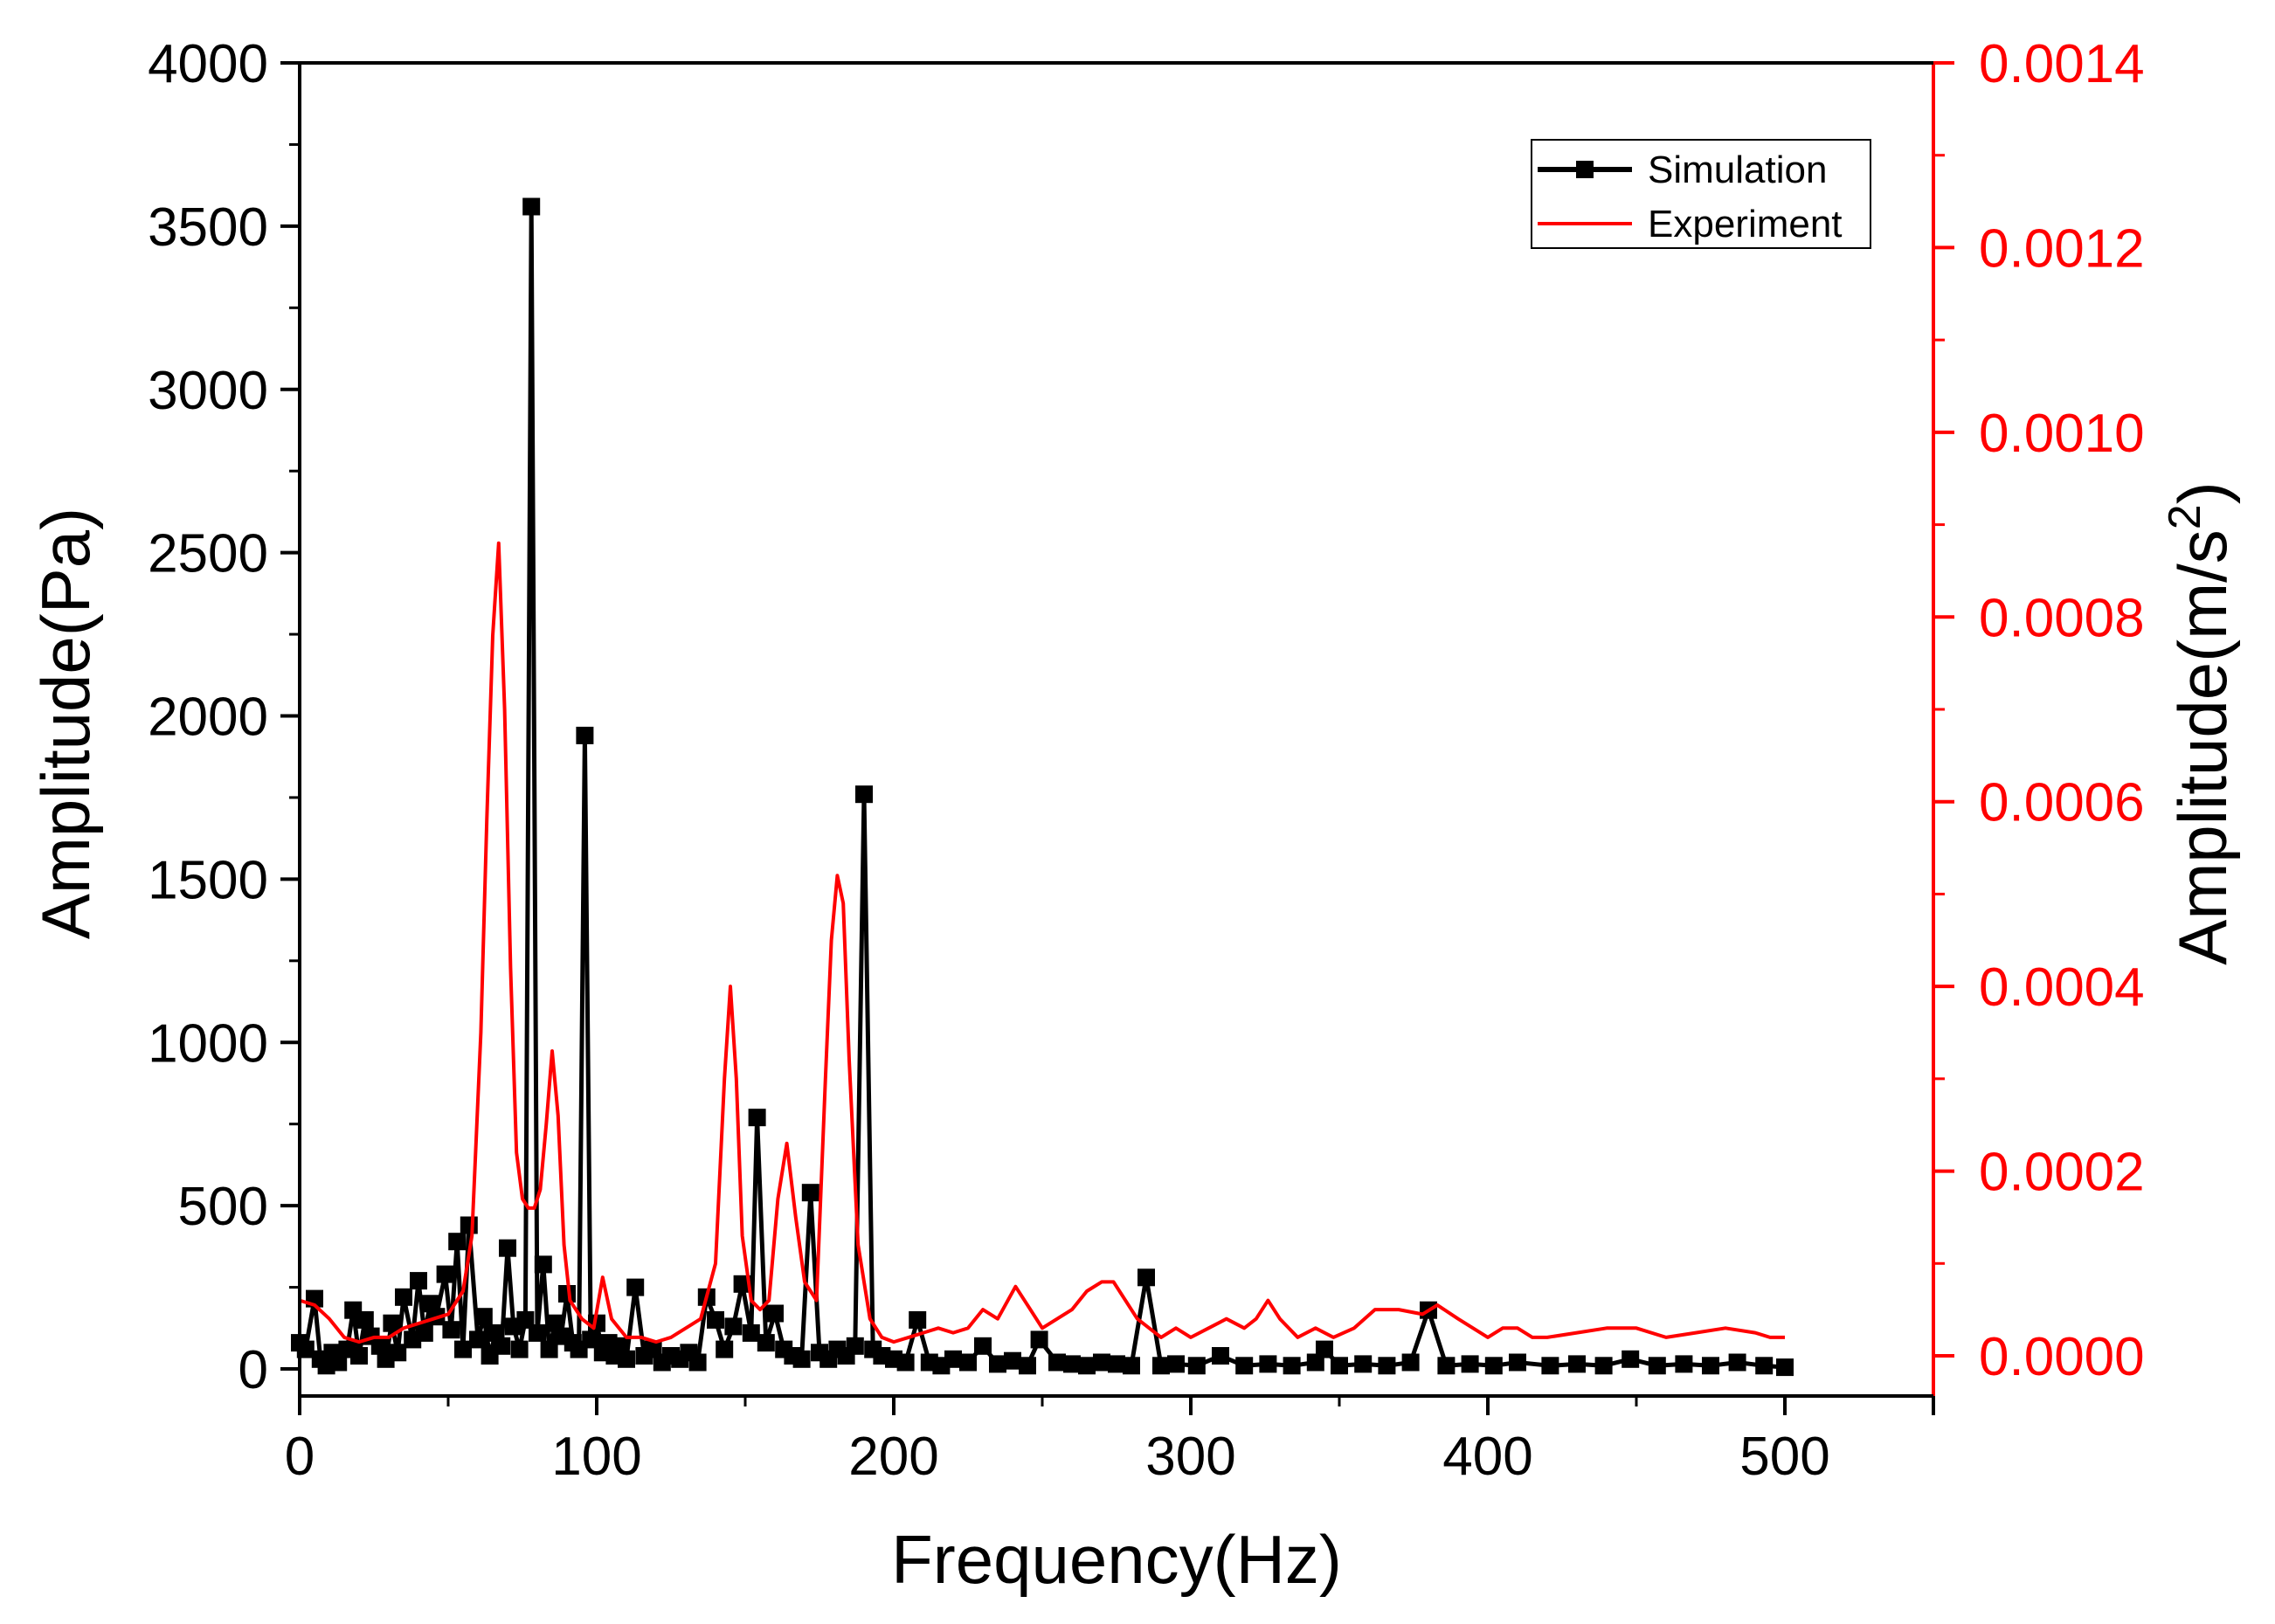 The height and width of the screenshot is (1624, 2275). I want to click on legend-simulation-label: Simulation, so click(1737, 170).